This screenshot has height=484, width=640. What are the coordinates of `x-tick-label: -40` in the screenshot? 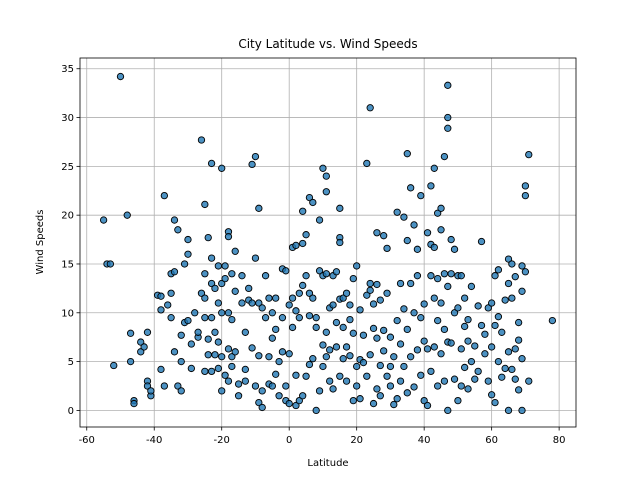 It's located at (154, 440).